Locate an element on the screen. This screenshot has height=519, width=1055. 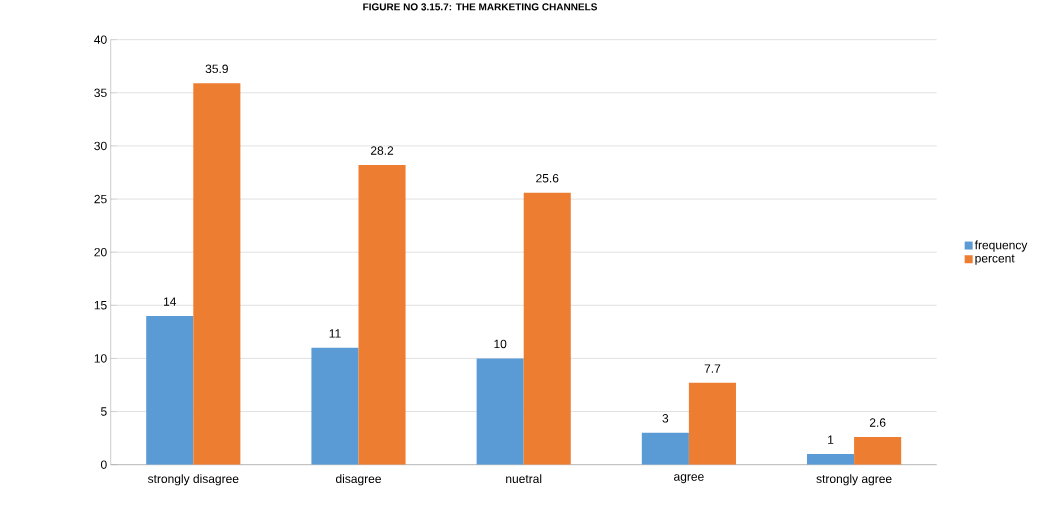
data-label: 25.6 is located at coordinates (547, 178).